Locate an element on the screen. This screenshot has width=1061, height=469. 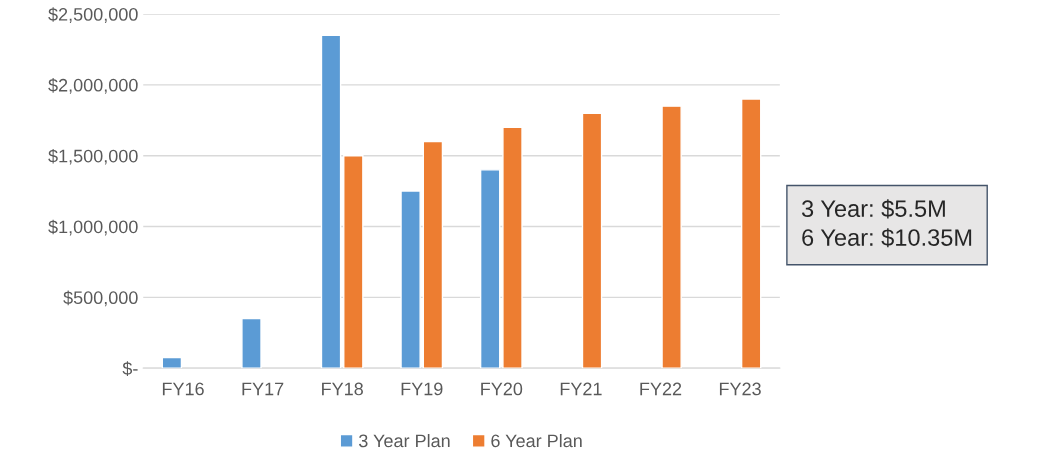
x-tick-label: FY17 is located at coordinates (263, 389).